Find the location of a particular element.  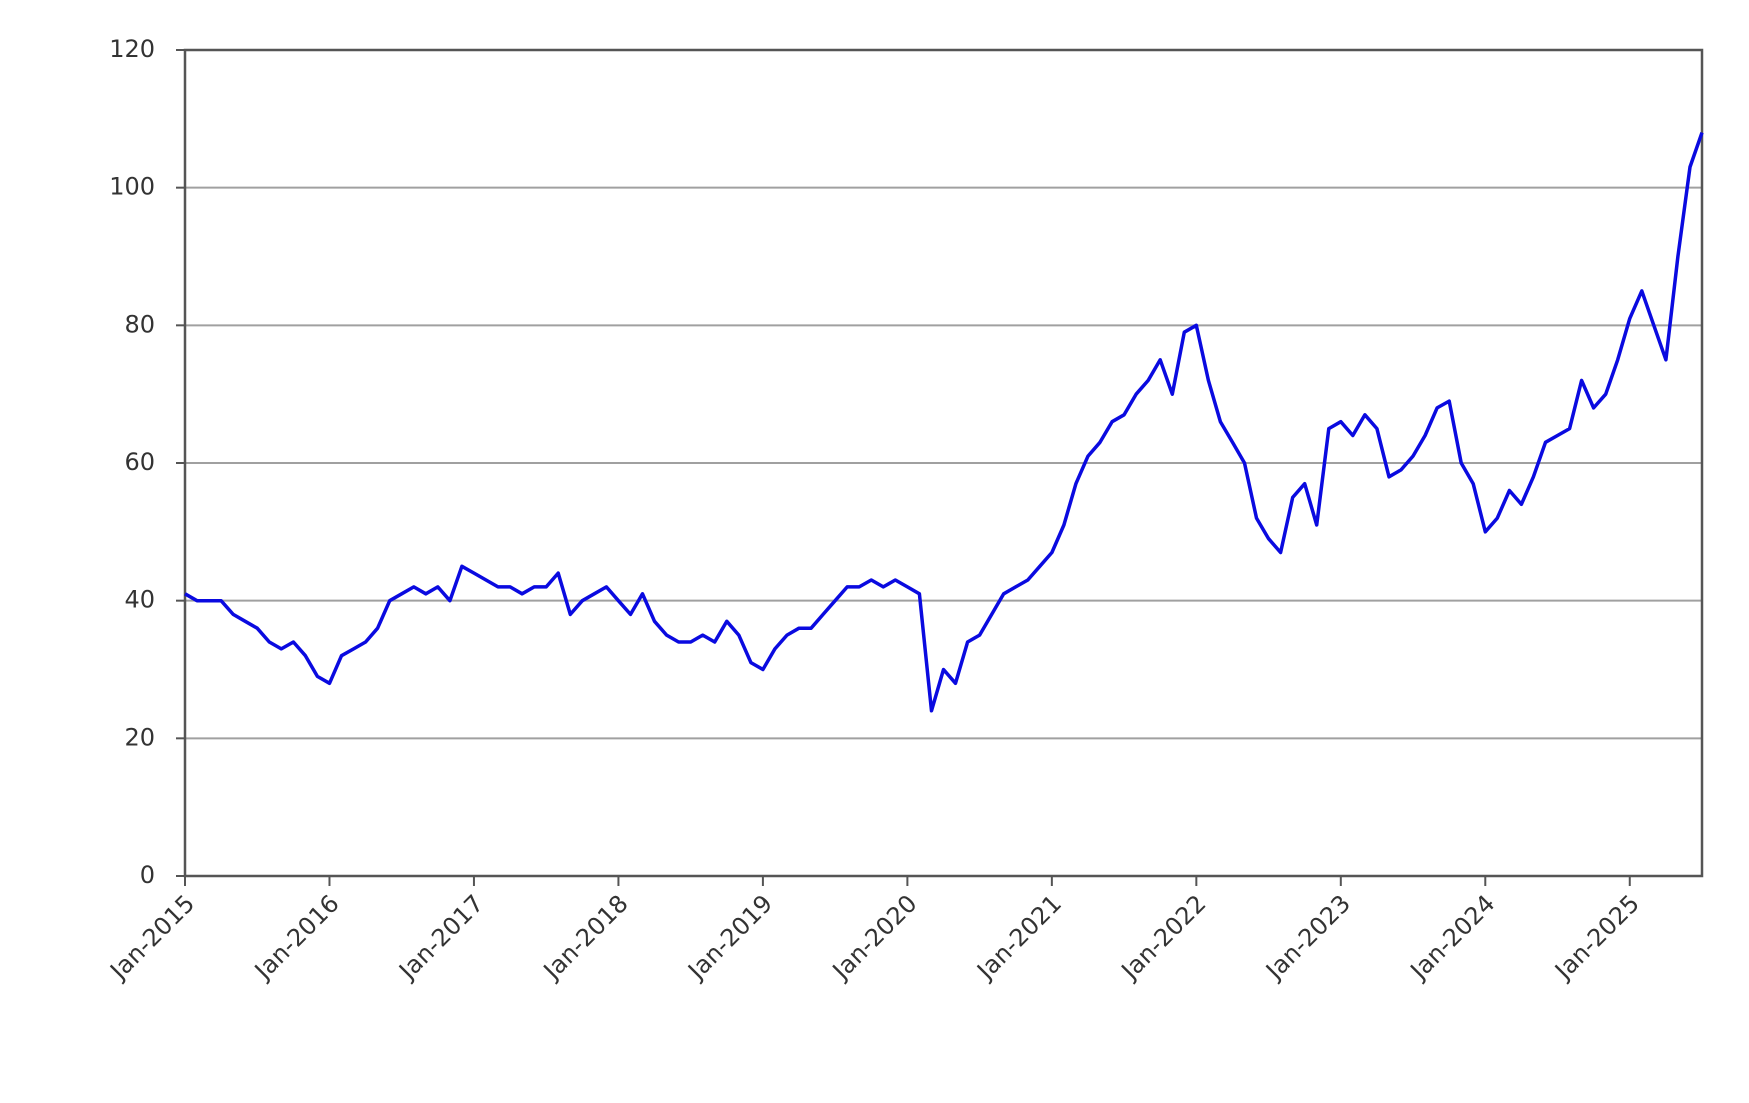

x-tick-label: Jan-2017 is located at coordinates (440, 937).